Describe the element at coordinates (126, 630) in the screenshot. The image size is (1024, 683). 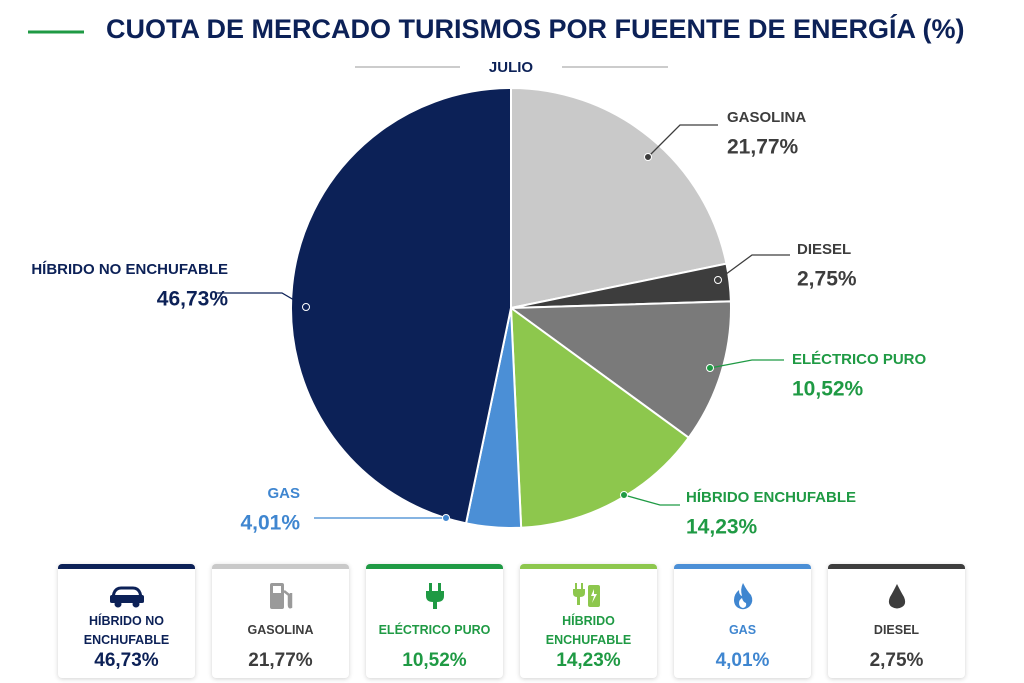
I see `card-label: HÍBRIDO NO ENCHUFABLE` at that location.